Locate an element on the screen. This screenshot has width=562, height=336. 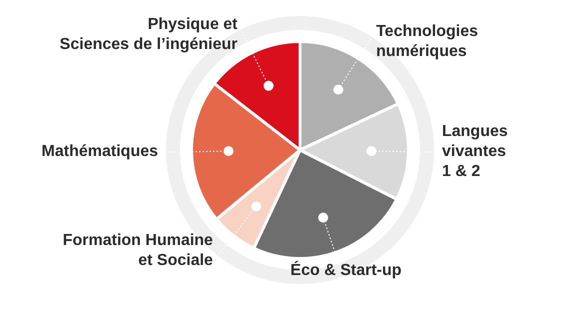
slice-label: Formation Humaine et Sociale is located at coordinates (137, 251).